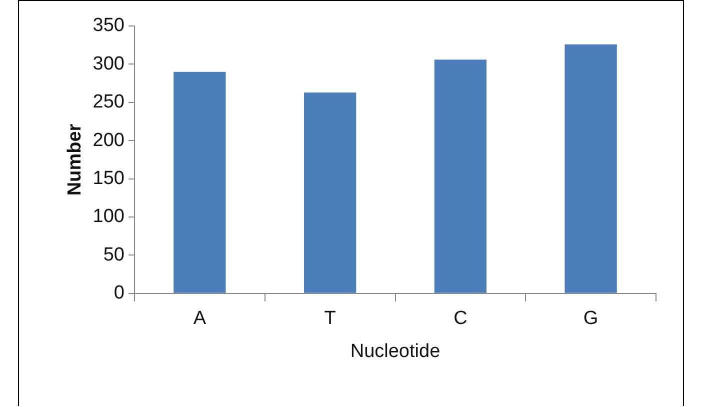 Image resolution: width=703 pixels, height=407 pixels. What do you see at coordinates (395, 351) in the screenshot?
I see `x-axis-title: Nucleotide` at bounding box center [395, 351].